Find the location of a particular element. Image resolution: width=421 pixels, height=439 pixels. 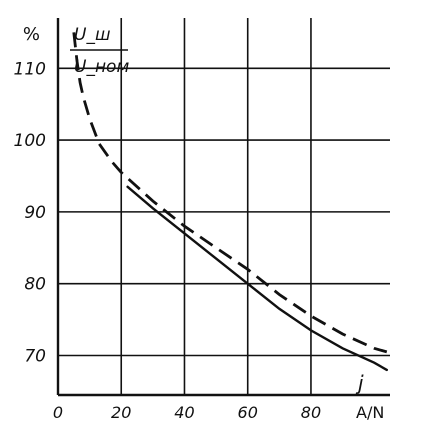

corner-label: j is located at coordinates (359, 383).